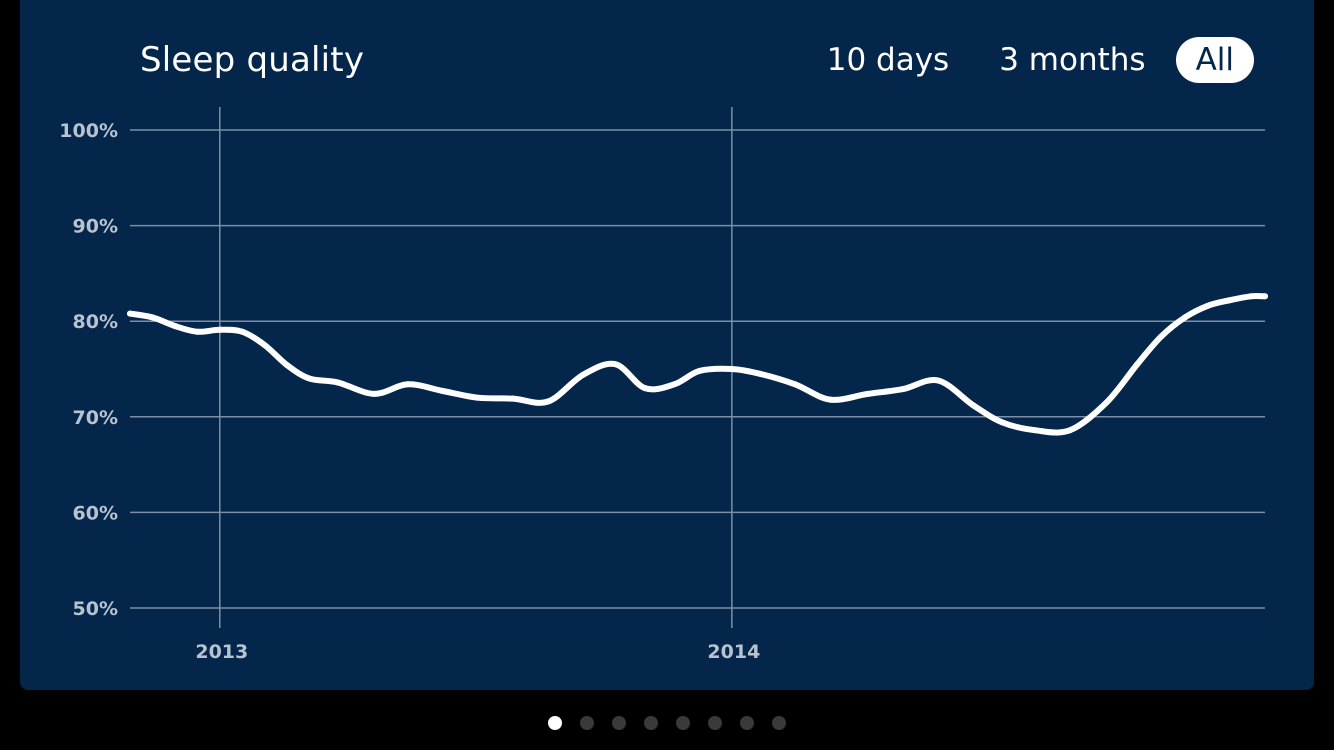  Describe the element at coordinates (1072, 60) in the screenshot. I see `range-tab-3-months: 3 months` at that location.